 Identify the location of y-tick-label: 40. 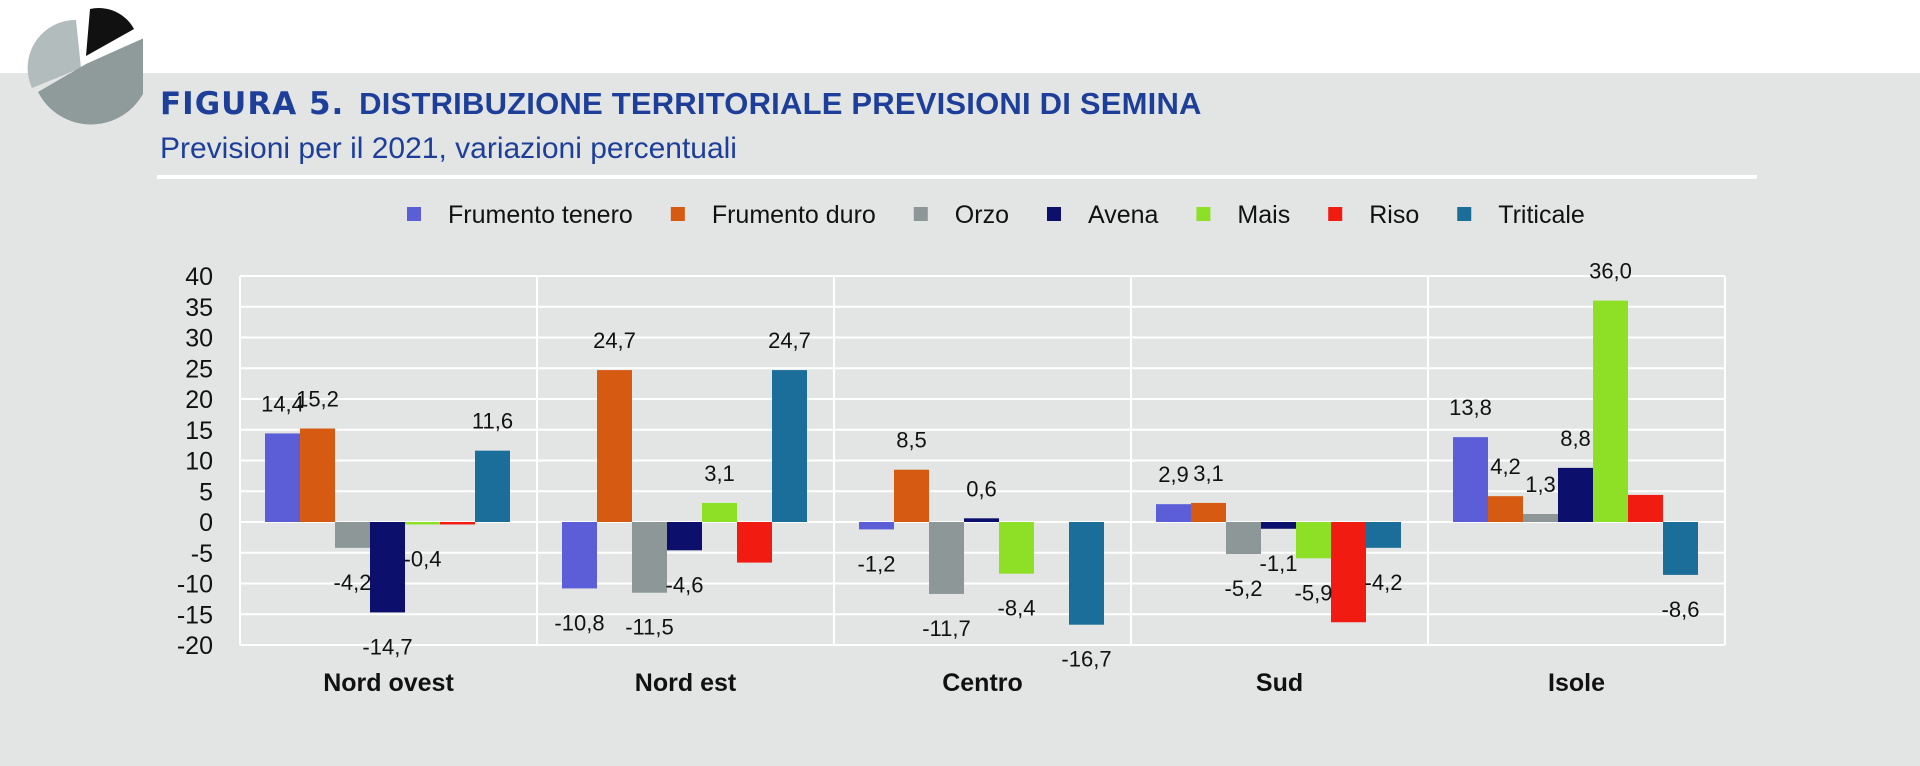
(199, 277).